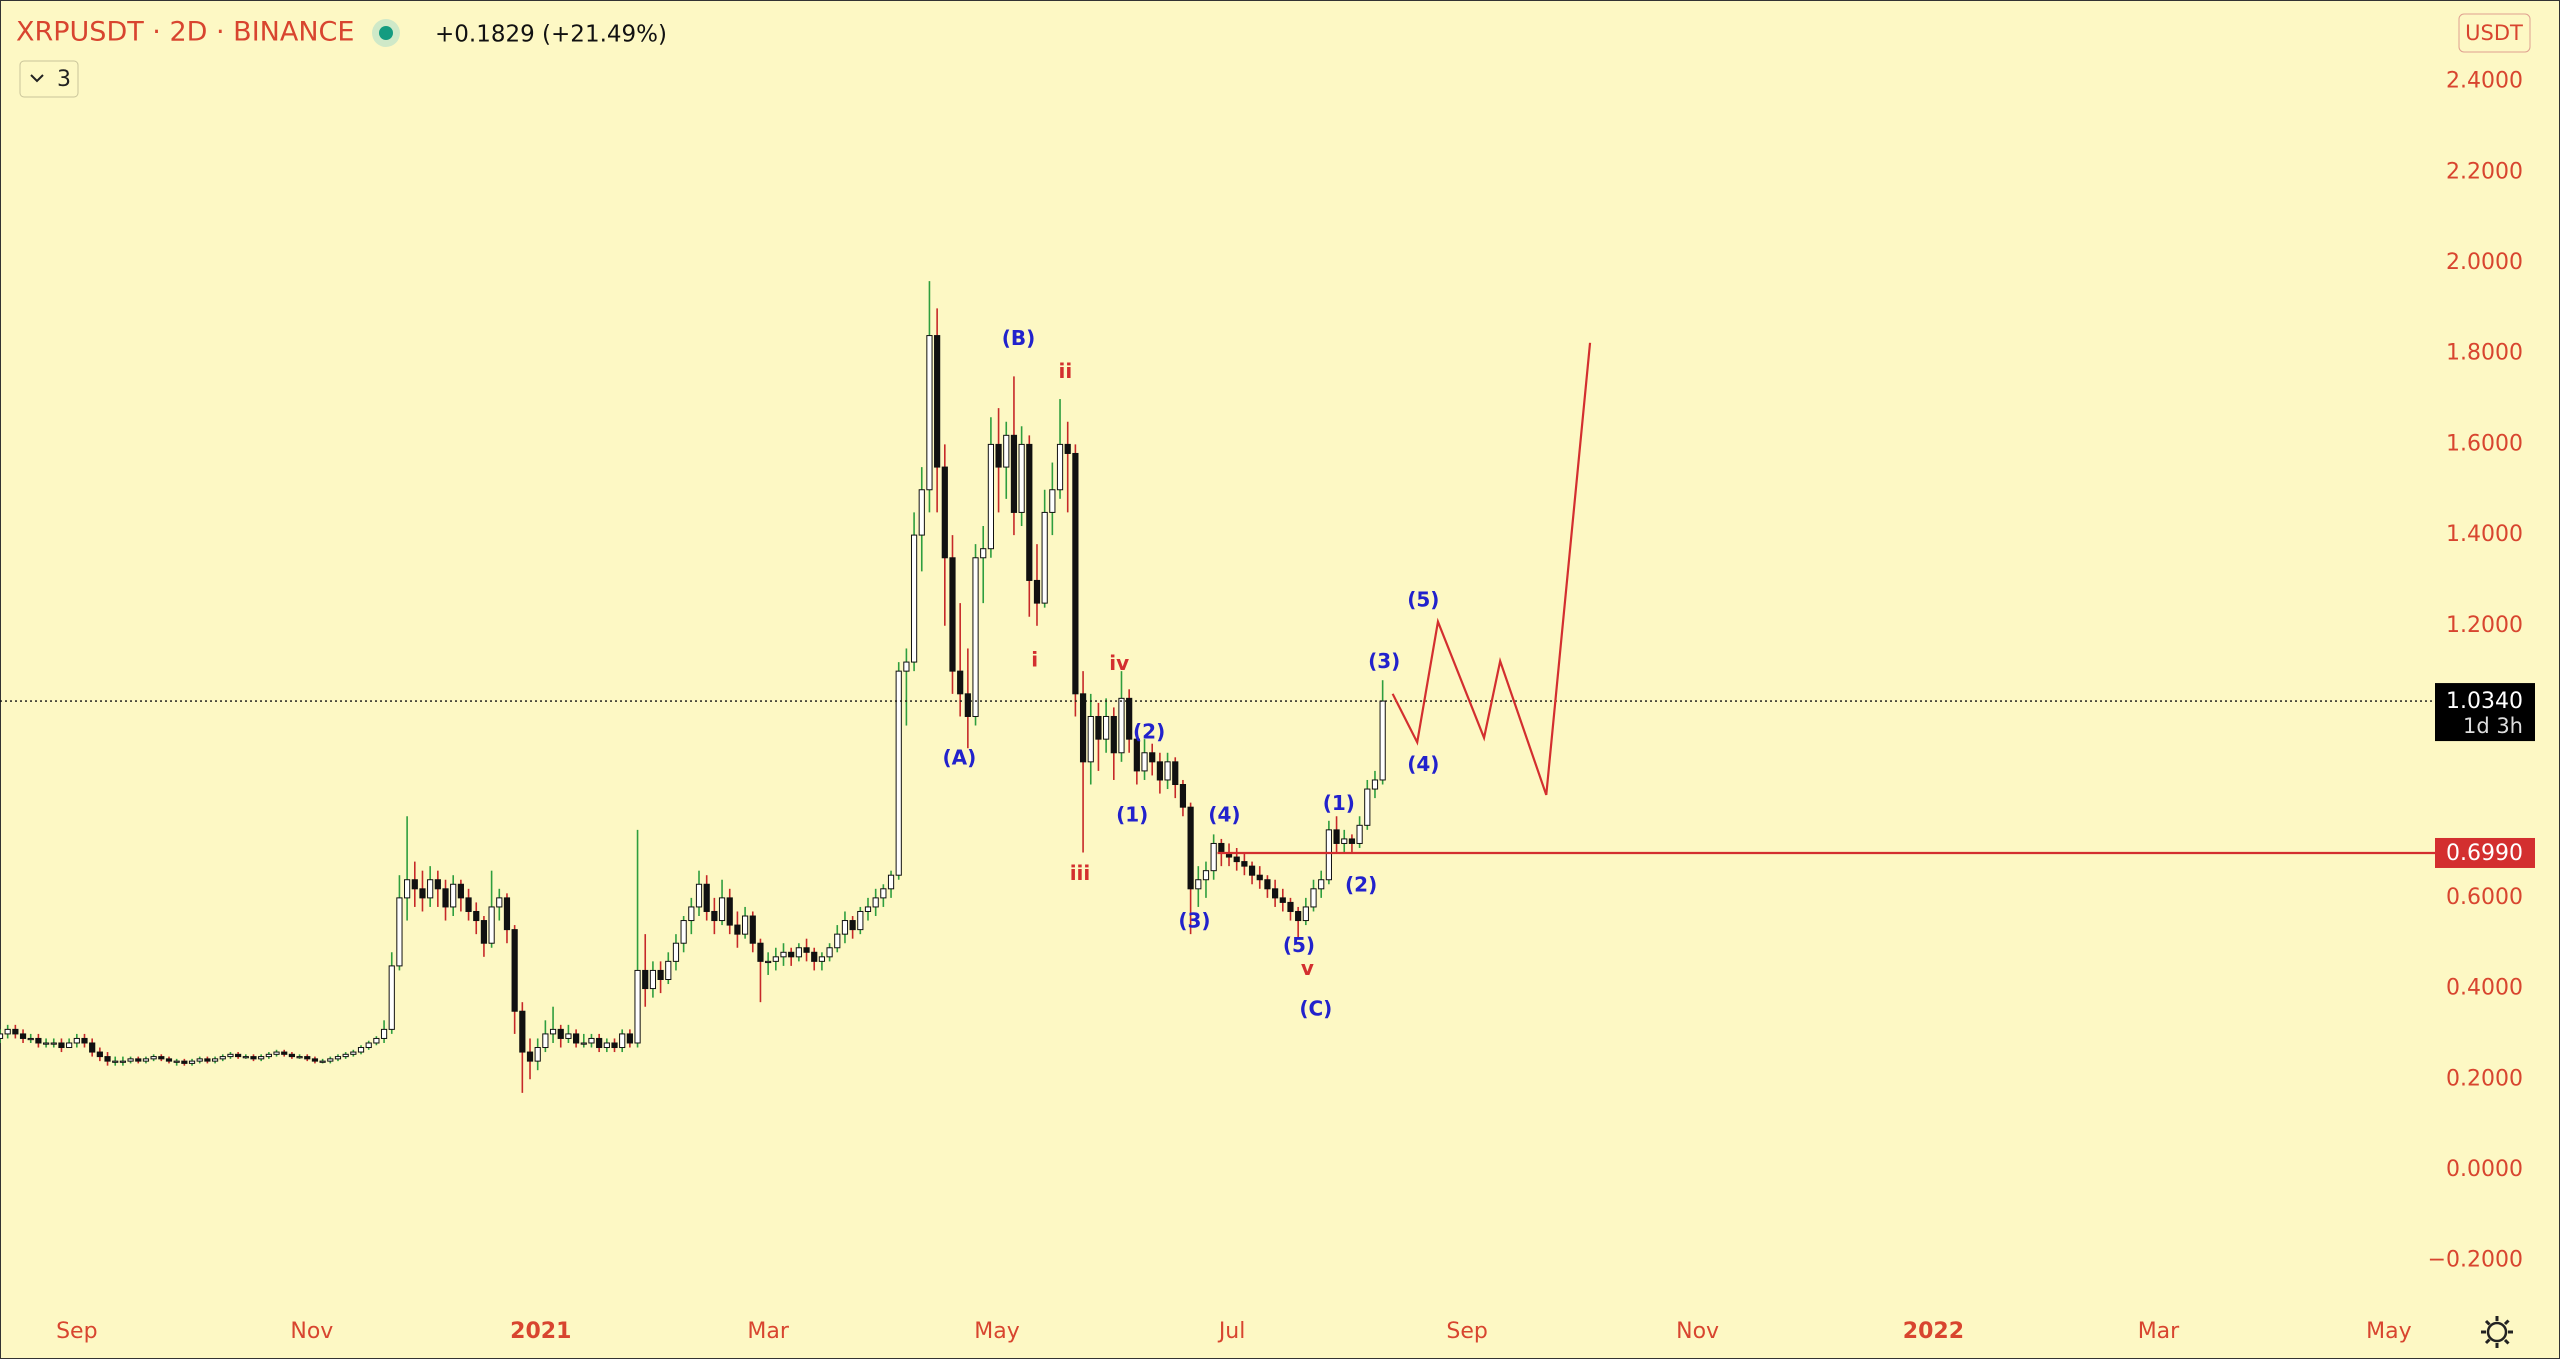 This screenshot has width=2560, height=1359. I want to click on y-tick-label: 0.2000, so click(2484, 1078).